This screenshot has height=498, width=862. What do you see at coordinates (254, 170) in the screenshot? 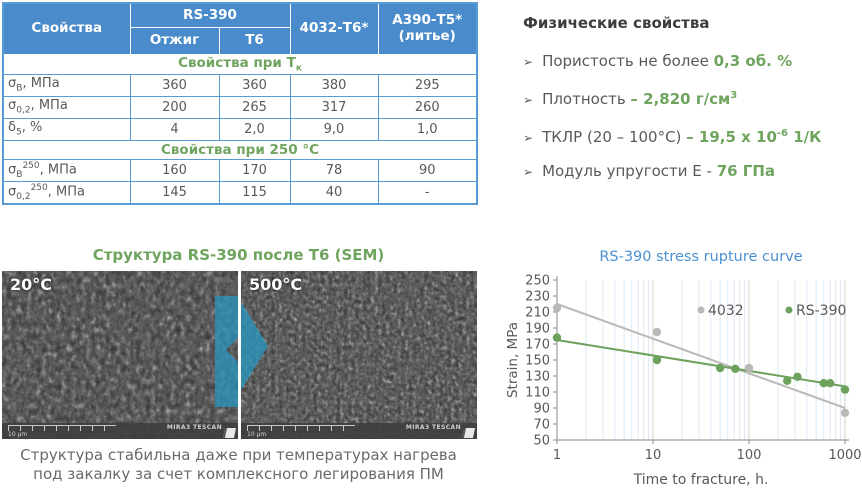
I see `property-value: 170` at bounding box center [254, 170].